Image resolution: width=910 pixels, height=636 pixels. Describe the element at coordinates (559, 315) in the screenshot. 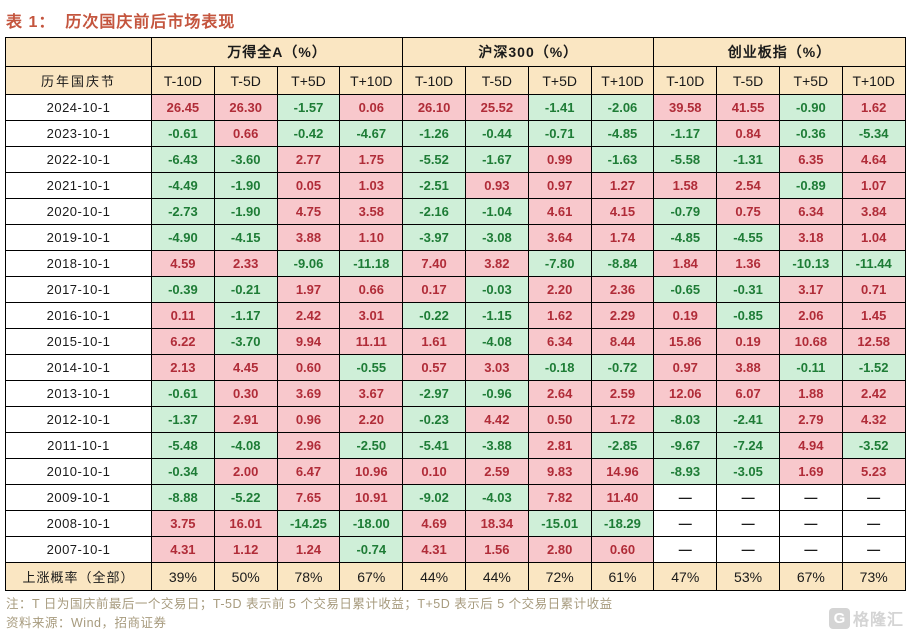

I see `value-cell: 1.62` at that location.